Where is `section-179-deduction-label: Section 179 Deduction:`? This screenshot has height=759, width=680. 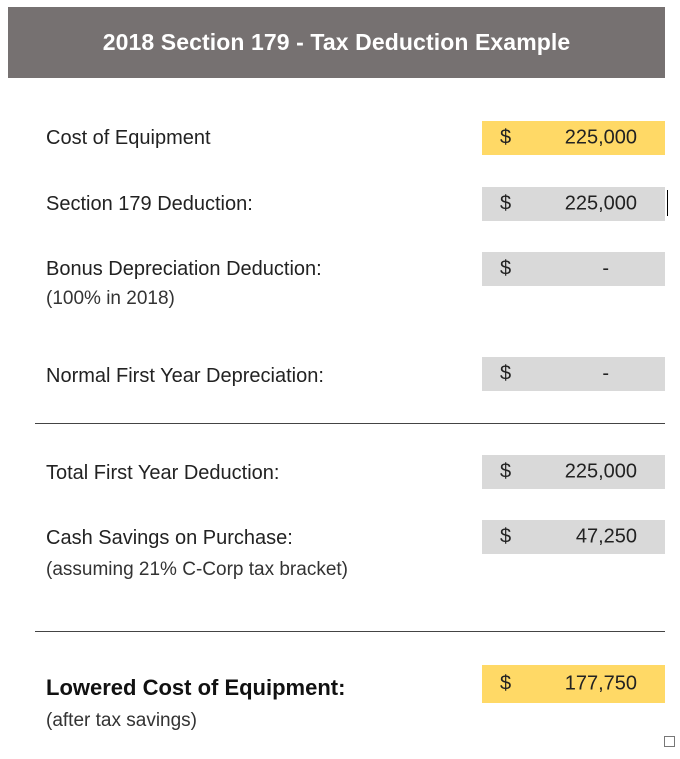 section-179-deduction-label: Section 179 Deduction: is located at coordinates (149, 204).